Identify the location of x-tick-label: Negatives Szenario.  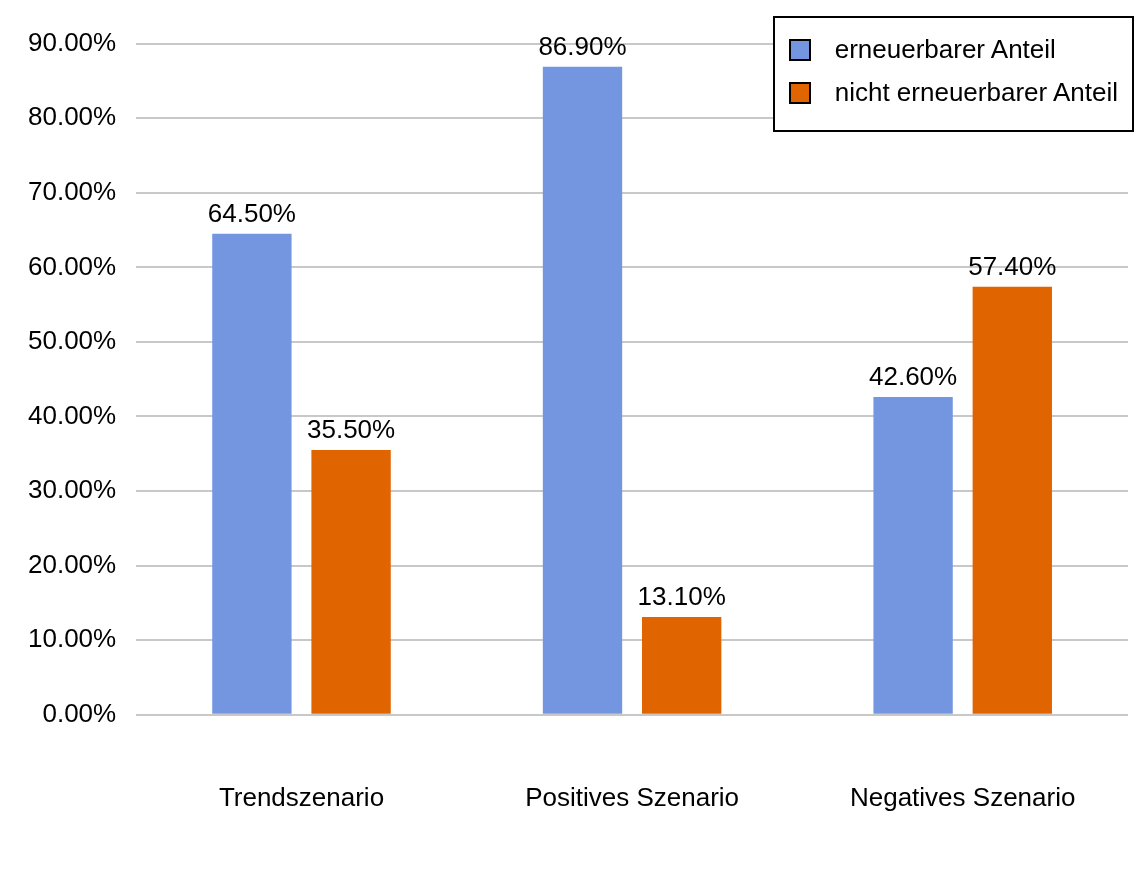
(962, 796).